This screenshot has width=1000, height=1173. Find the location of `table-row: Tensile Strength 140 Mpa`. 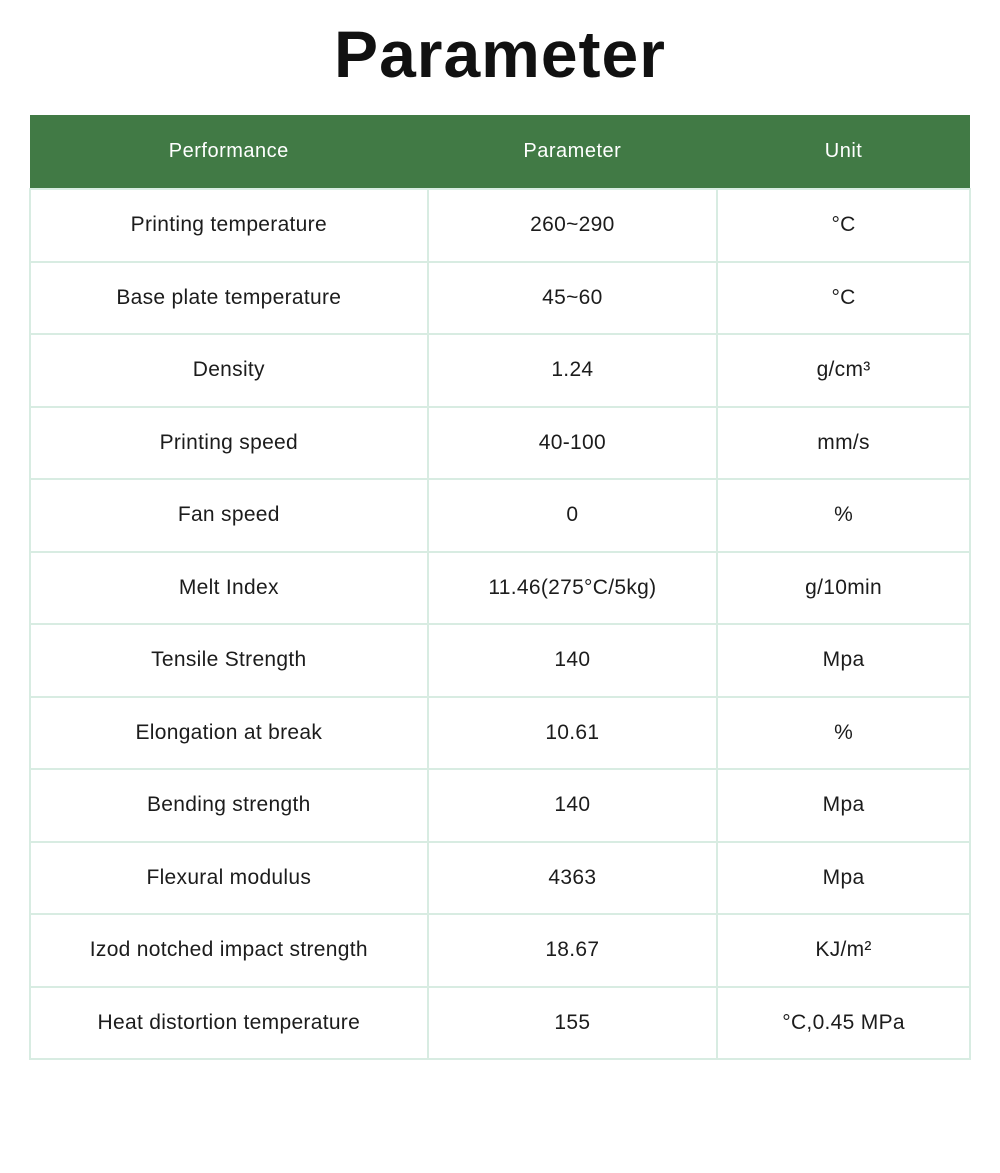

table-row: Tensile Strength 140 Mpa is located at coordinates (500, 660).